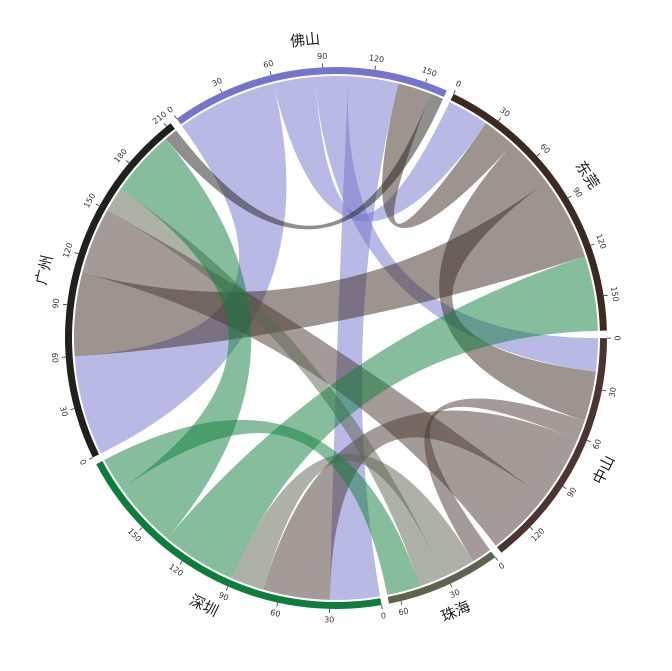  I want to click on group-name: 广州, so click(44, 269).